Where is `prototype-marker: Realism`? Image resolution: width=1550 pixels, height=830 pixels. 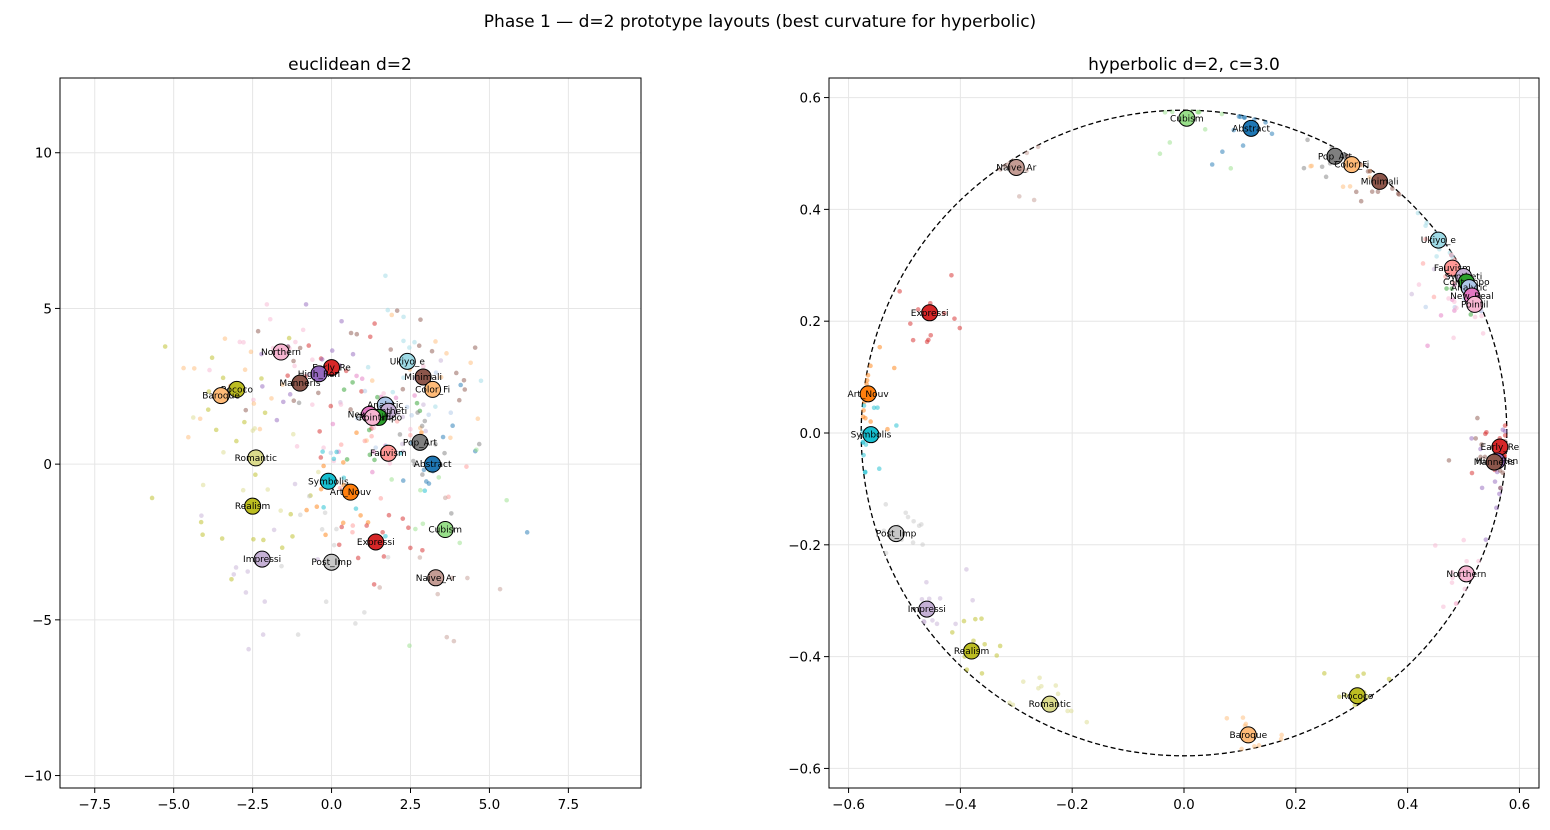 prototype-marker: Realism is located at coordinates (971, 651).